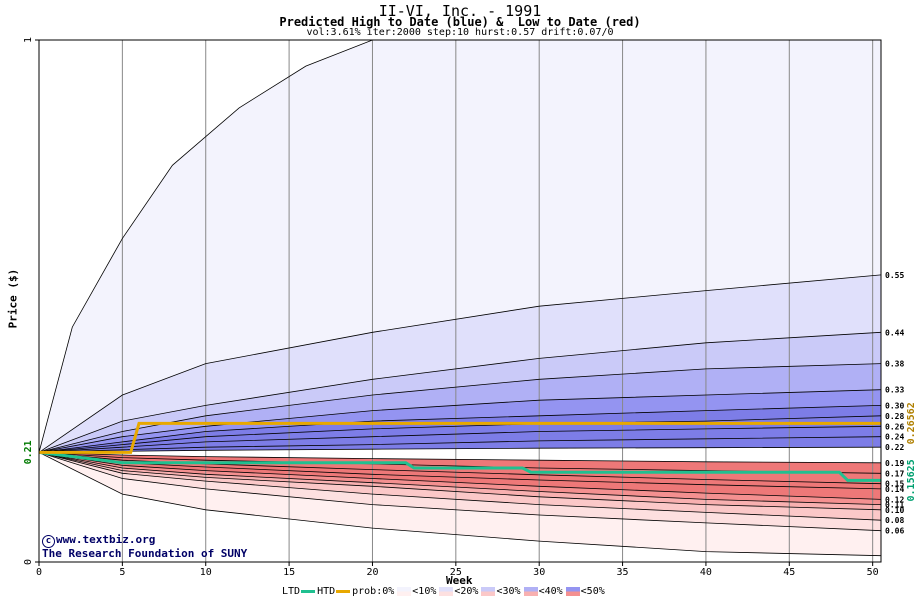 This screenshot has height=600, width=920. What do you see at coordinates (508, 591) in the screenshot?
I see `legend-bin-30: <30%` at bounding box center [508, 591].